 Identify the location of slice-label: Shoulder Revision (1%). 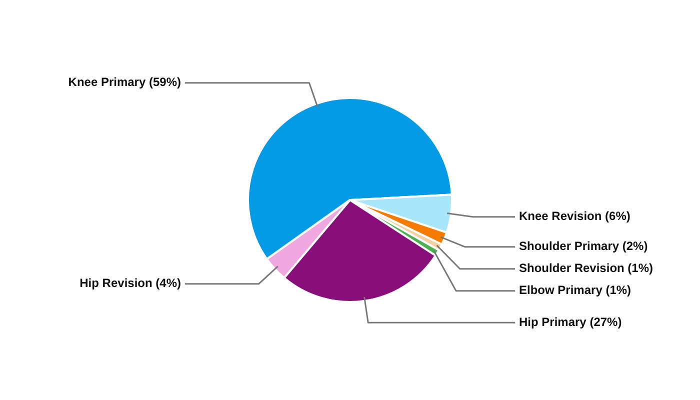
(586, 268).